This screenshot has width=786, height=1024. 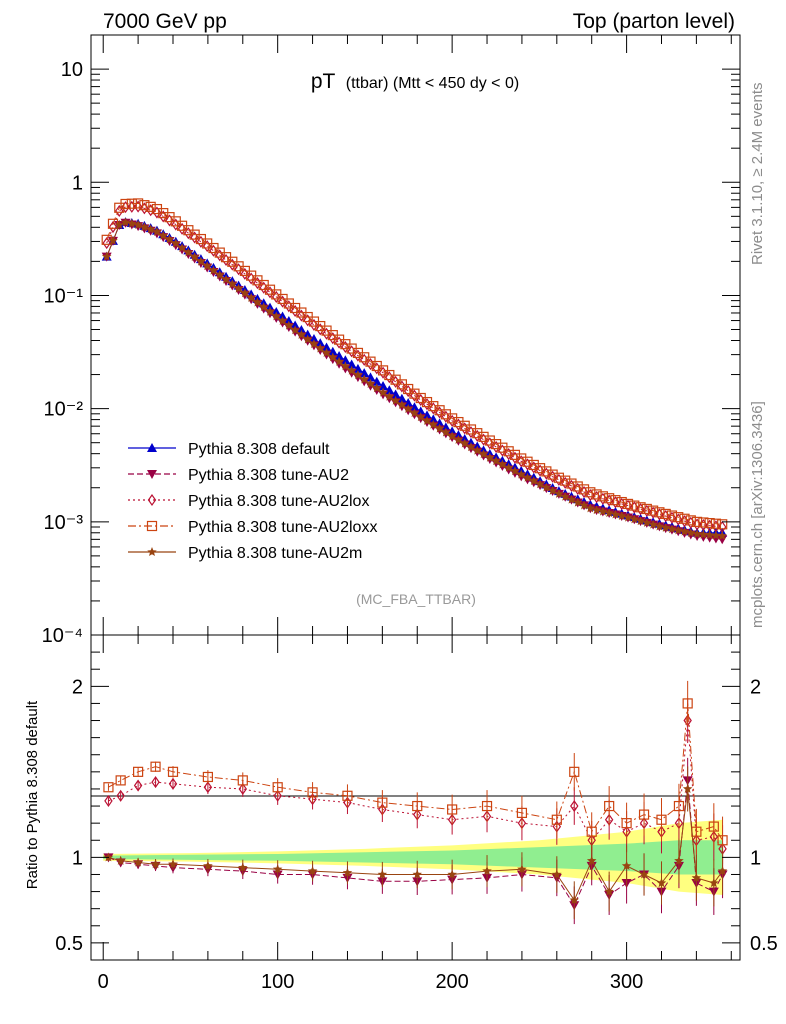 What do you see at coordinates (77, 183) in the screenshot?
I see `y-tick-label: 1` at bounding box center [77, 183].